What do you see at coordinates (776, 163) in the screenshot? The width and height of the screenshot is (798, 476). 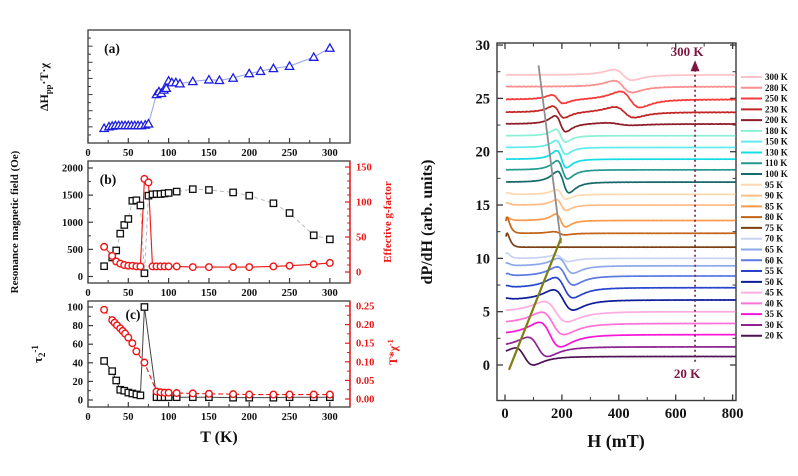 I see `legend-label: 110 K` at bounding box center [776, 163].